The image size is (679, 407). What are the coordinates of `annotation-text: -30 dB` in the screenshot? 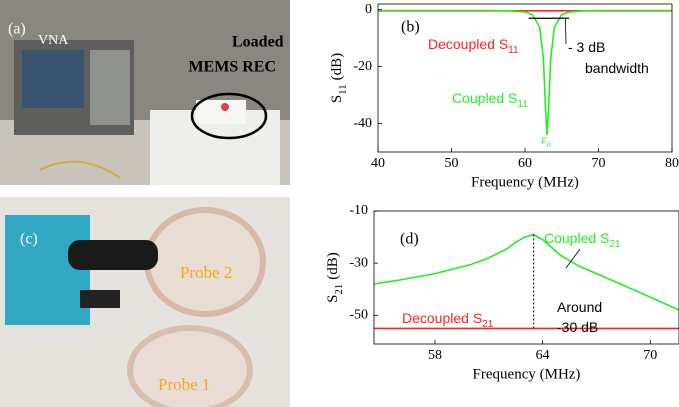 It's located at (577, 327).